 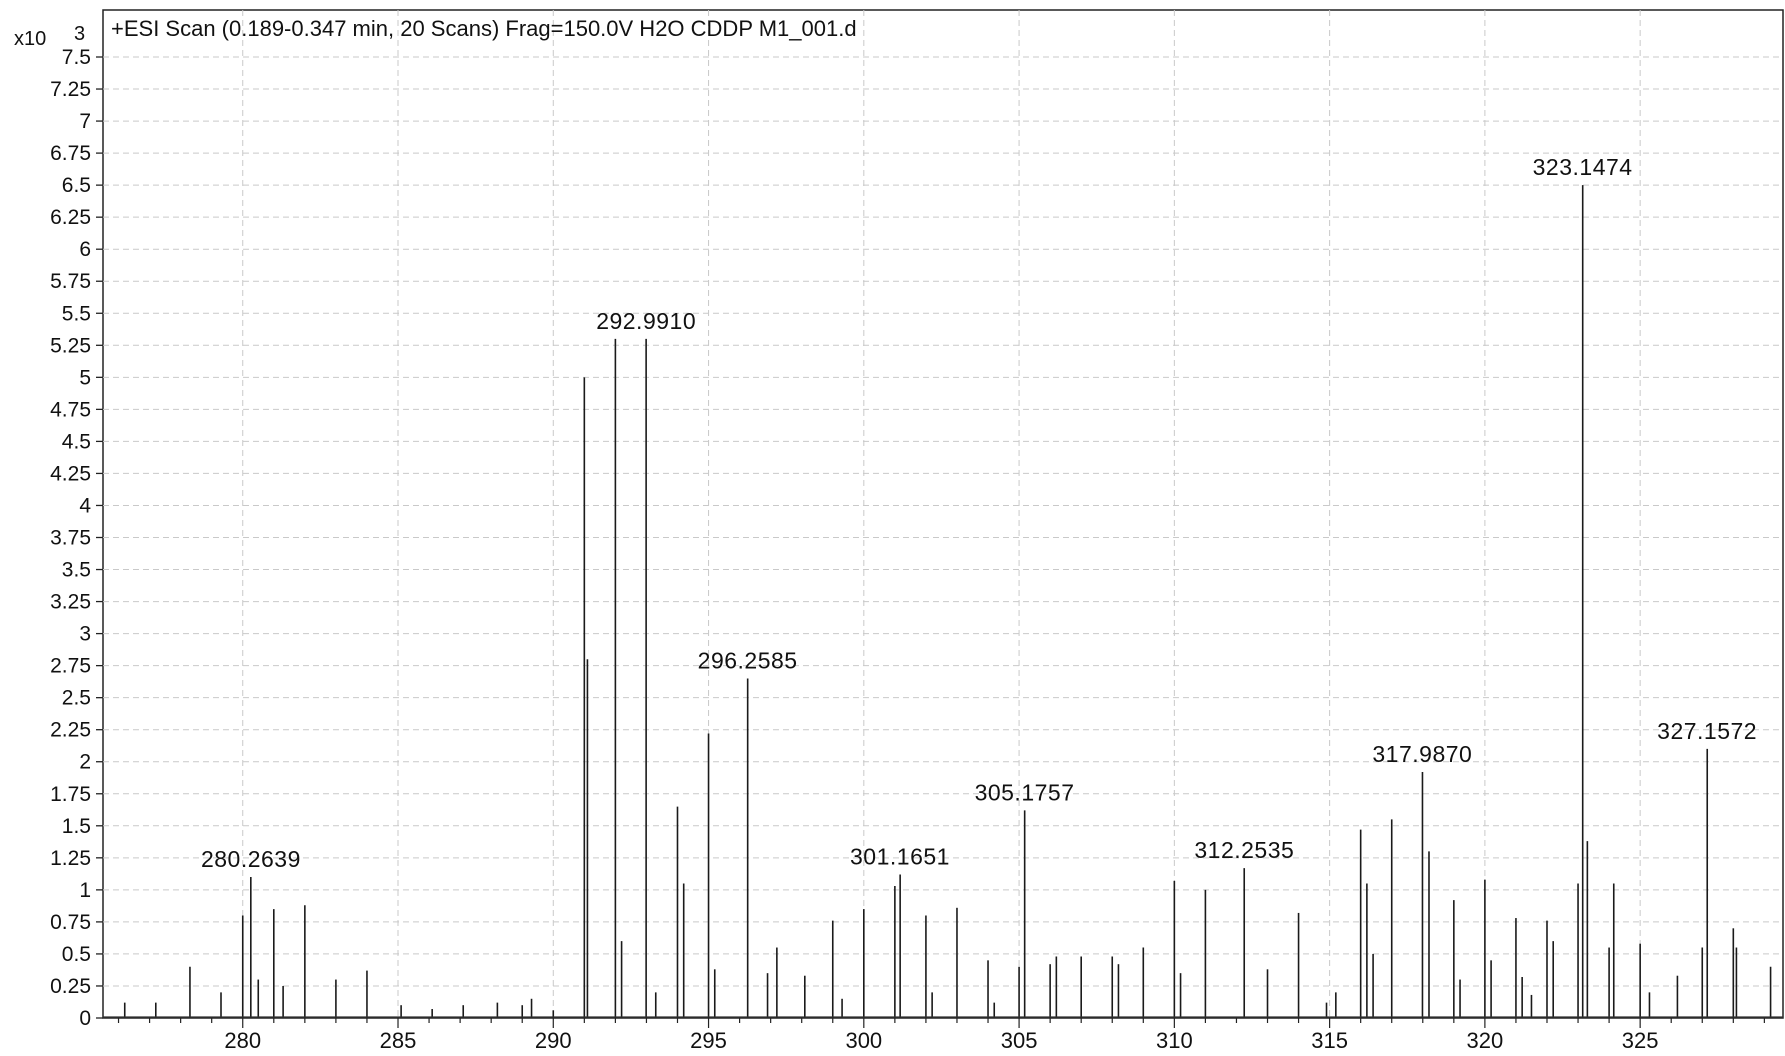 What do you see at coordinates (76, 698) in the screenshot?
I see `y-tick-label: 2.5` at bounding box center [76, 698].